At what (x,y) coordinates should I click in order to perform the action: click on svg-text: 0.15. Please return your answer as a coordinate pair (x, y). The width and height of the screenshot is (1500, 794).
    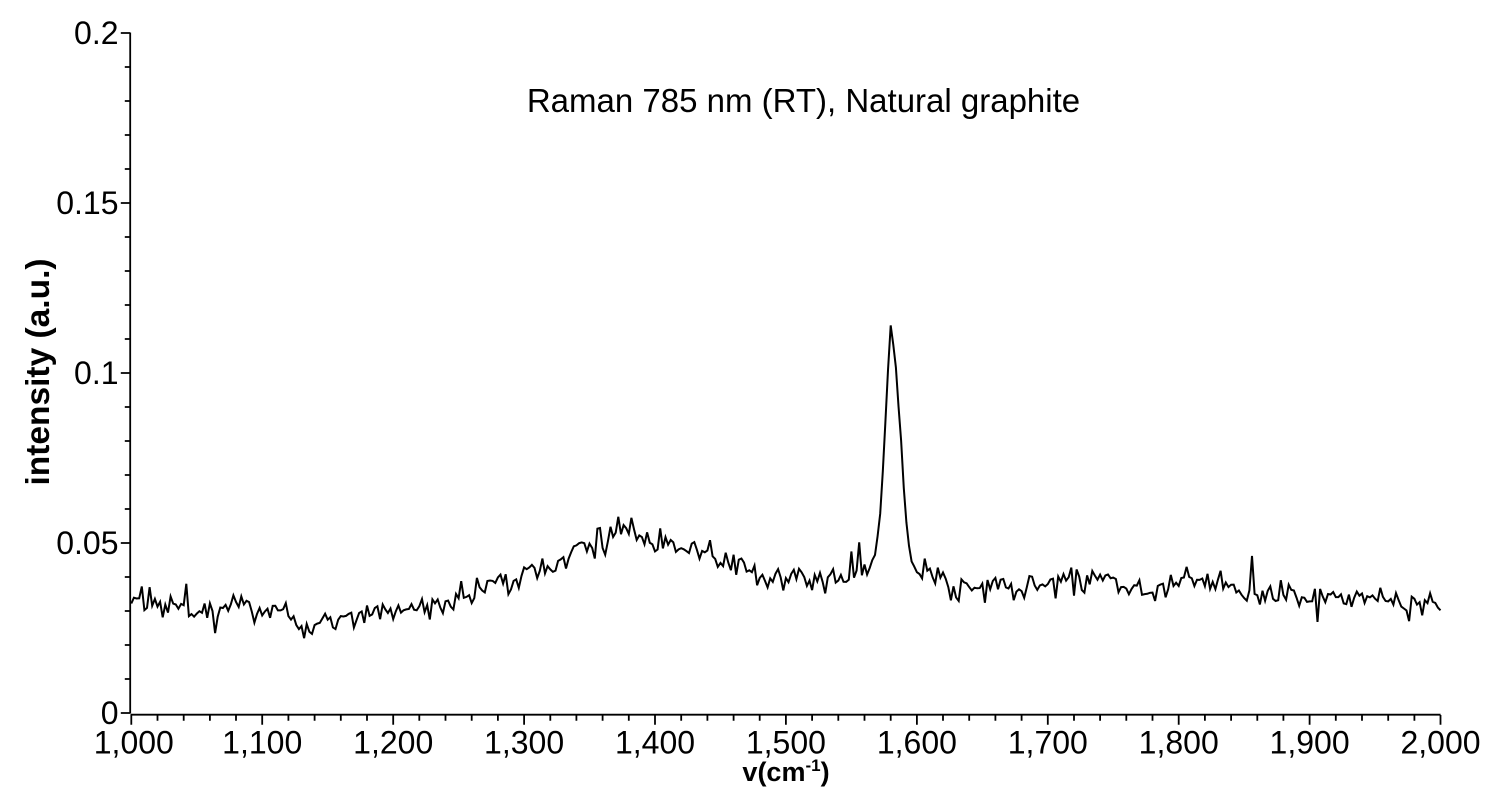
    Looking at the image, I should click on (87, 203).